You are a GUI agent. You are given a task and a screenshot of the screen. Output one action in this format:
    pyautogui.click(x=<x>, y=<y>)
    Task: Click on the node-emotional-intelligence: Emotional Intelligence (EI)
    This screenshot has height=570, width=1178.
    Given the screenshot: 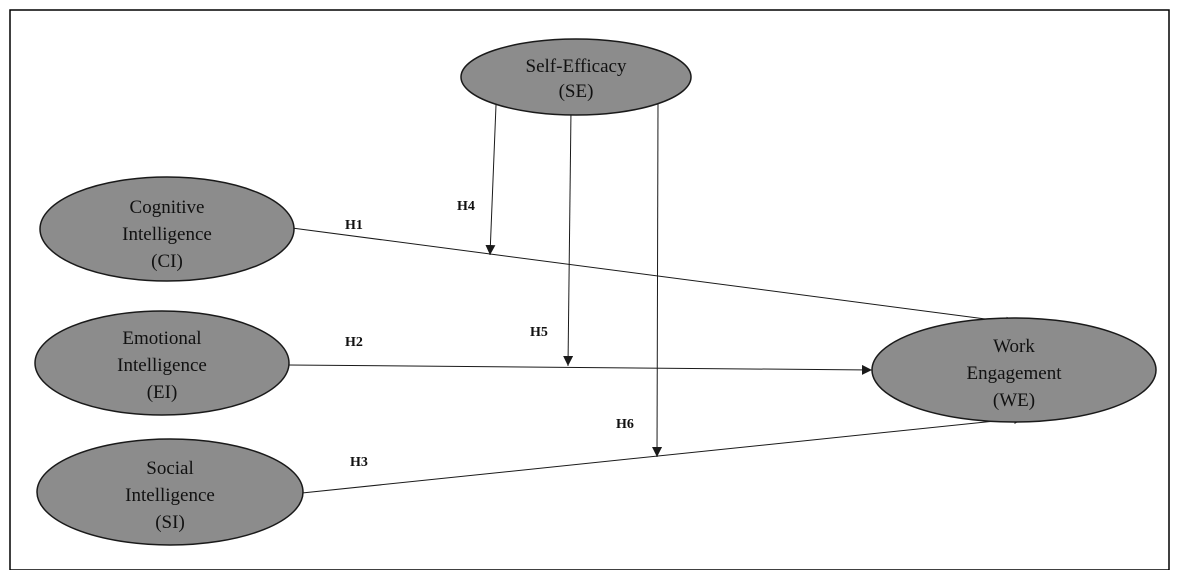 What is the action you would take?
    pyautogui.click(x=162, y=363)
    